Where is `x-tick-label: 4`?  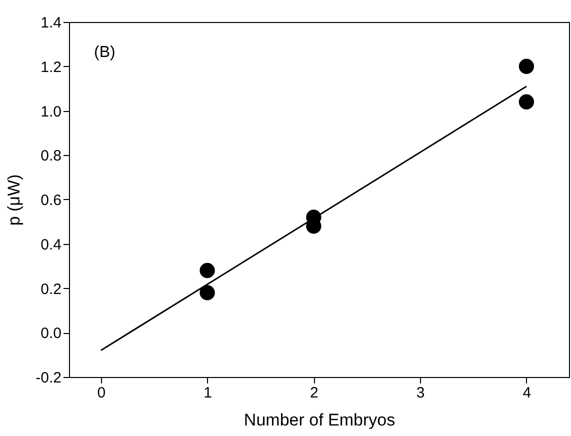
x-tick-label: 4 is located at coordinates (527, 393).